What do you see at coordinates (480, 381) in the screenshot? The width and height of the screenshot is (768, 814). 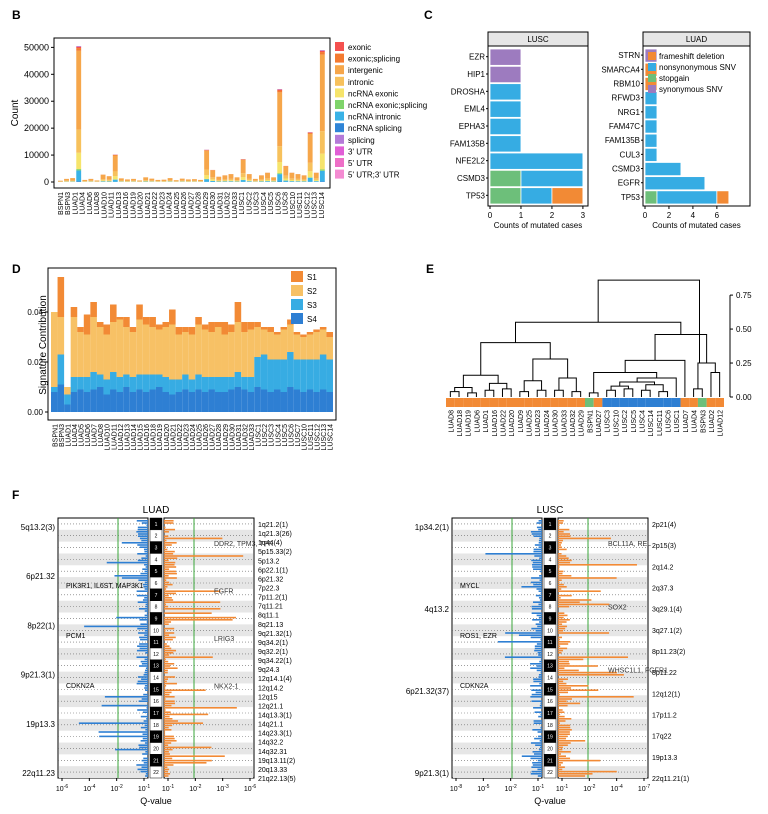 I see `panel-e-branch` at bounding box center [480, 381].